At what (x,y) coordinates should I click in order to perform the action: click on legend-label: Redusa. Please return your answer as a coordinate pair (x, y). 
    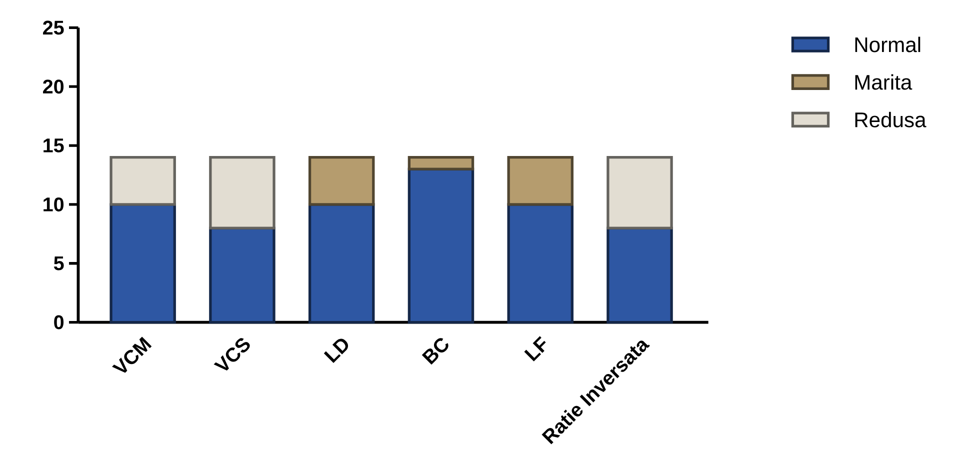
    Looking at the image, I should click on (890, 120).